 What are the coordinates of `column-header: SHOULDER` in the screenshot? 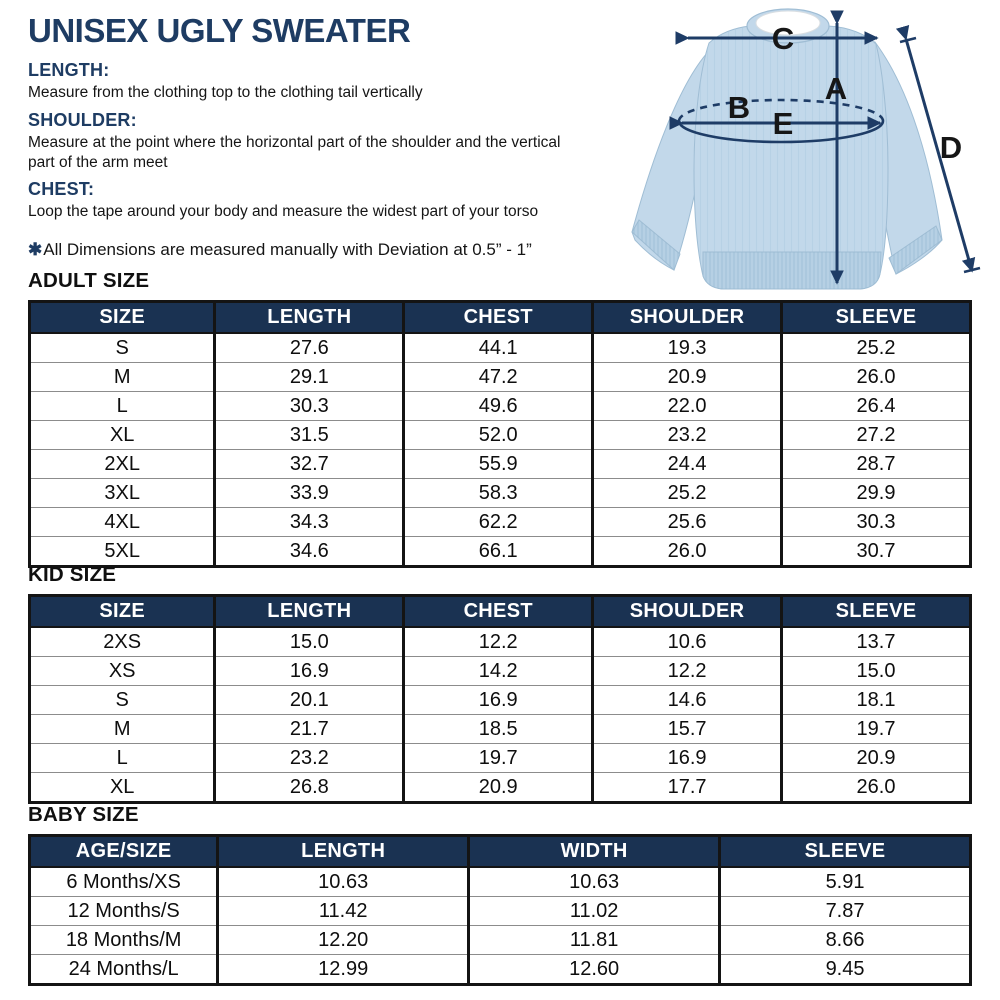 It's located at (686, 317).